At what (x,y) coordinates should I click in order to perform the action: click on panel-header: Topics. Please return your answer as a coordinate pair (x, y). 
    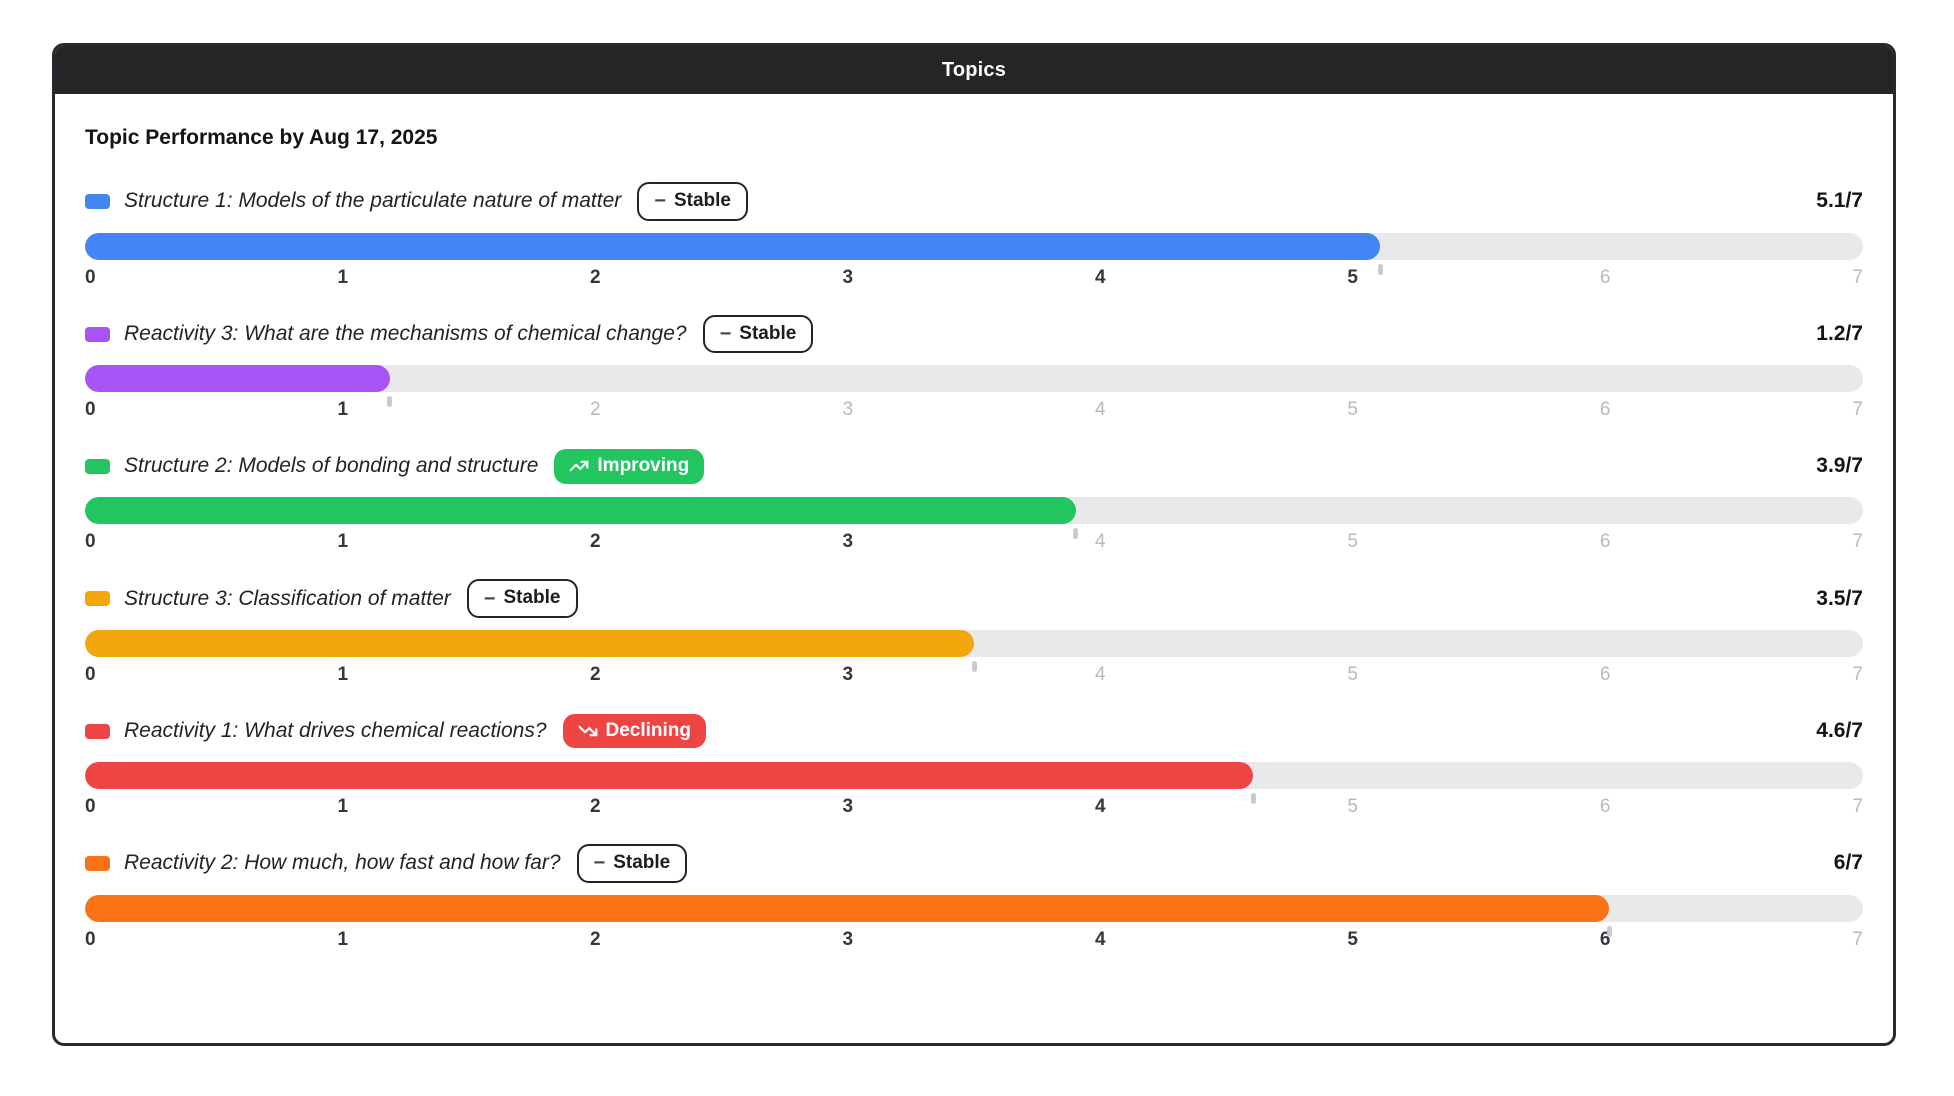
    Looking at the image, I should click on (974, 70).